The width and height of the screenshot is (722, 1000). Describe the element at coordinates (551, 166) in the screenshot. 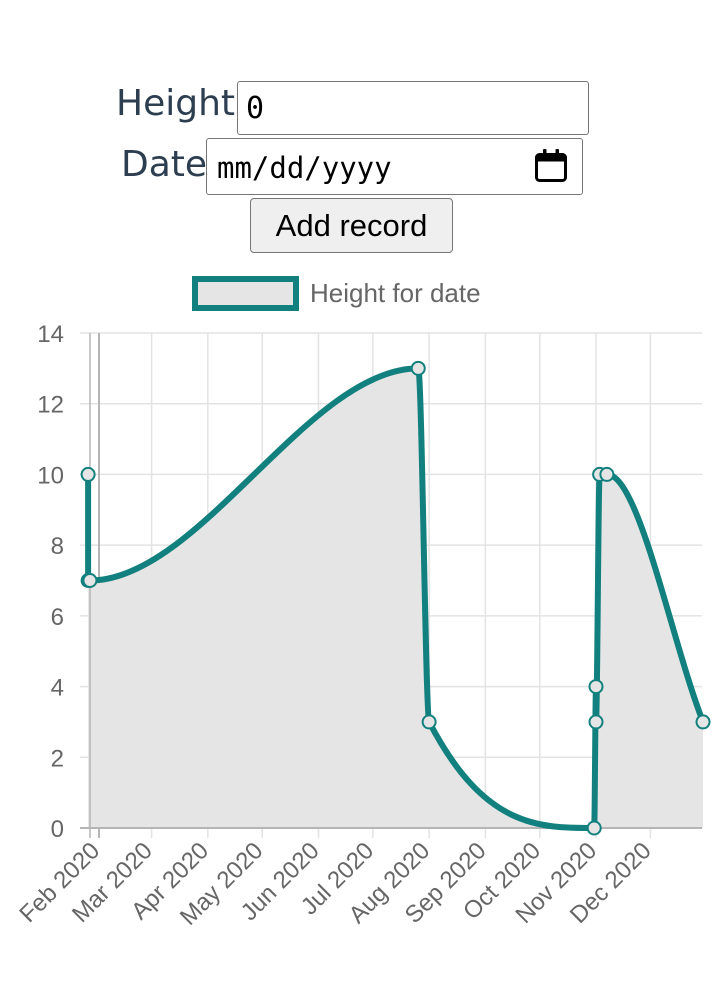

I see `calendar-icon` at that location.